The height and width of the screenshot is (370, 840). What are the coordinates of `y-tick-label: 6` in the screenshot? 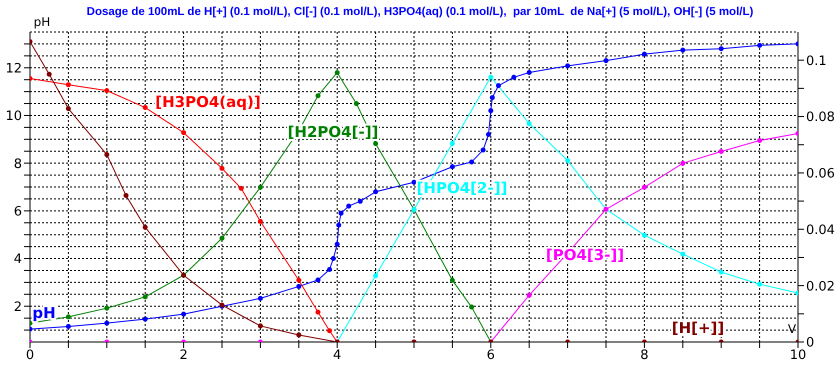 It's located at (18, 212).